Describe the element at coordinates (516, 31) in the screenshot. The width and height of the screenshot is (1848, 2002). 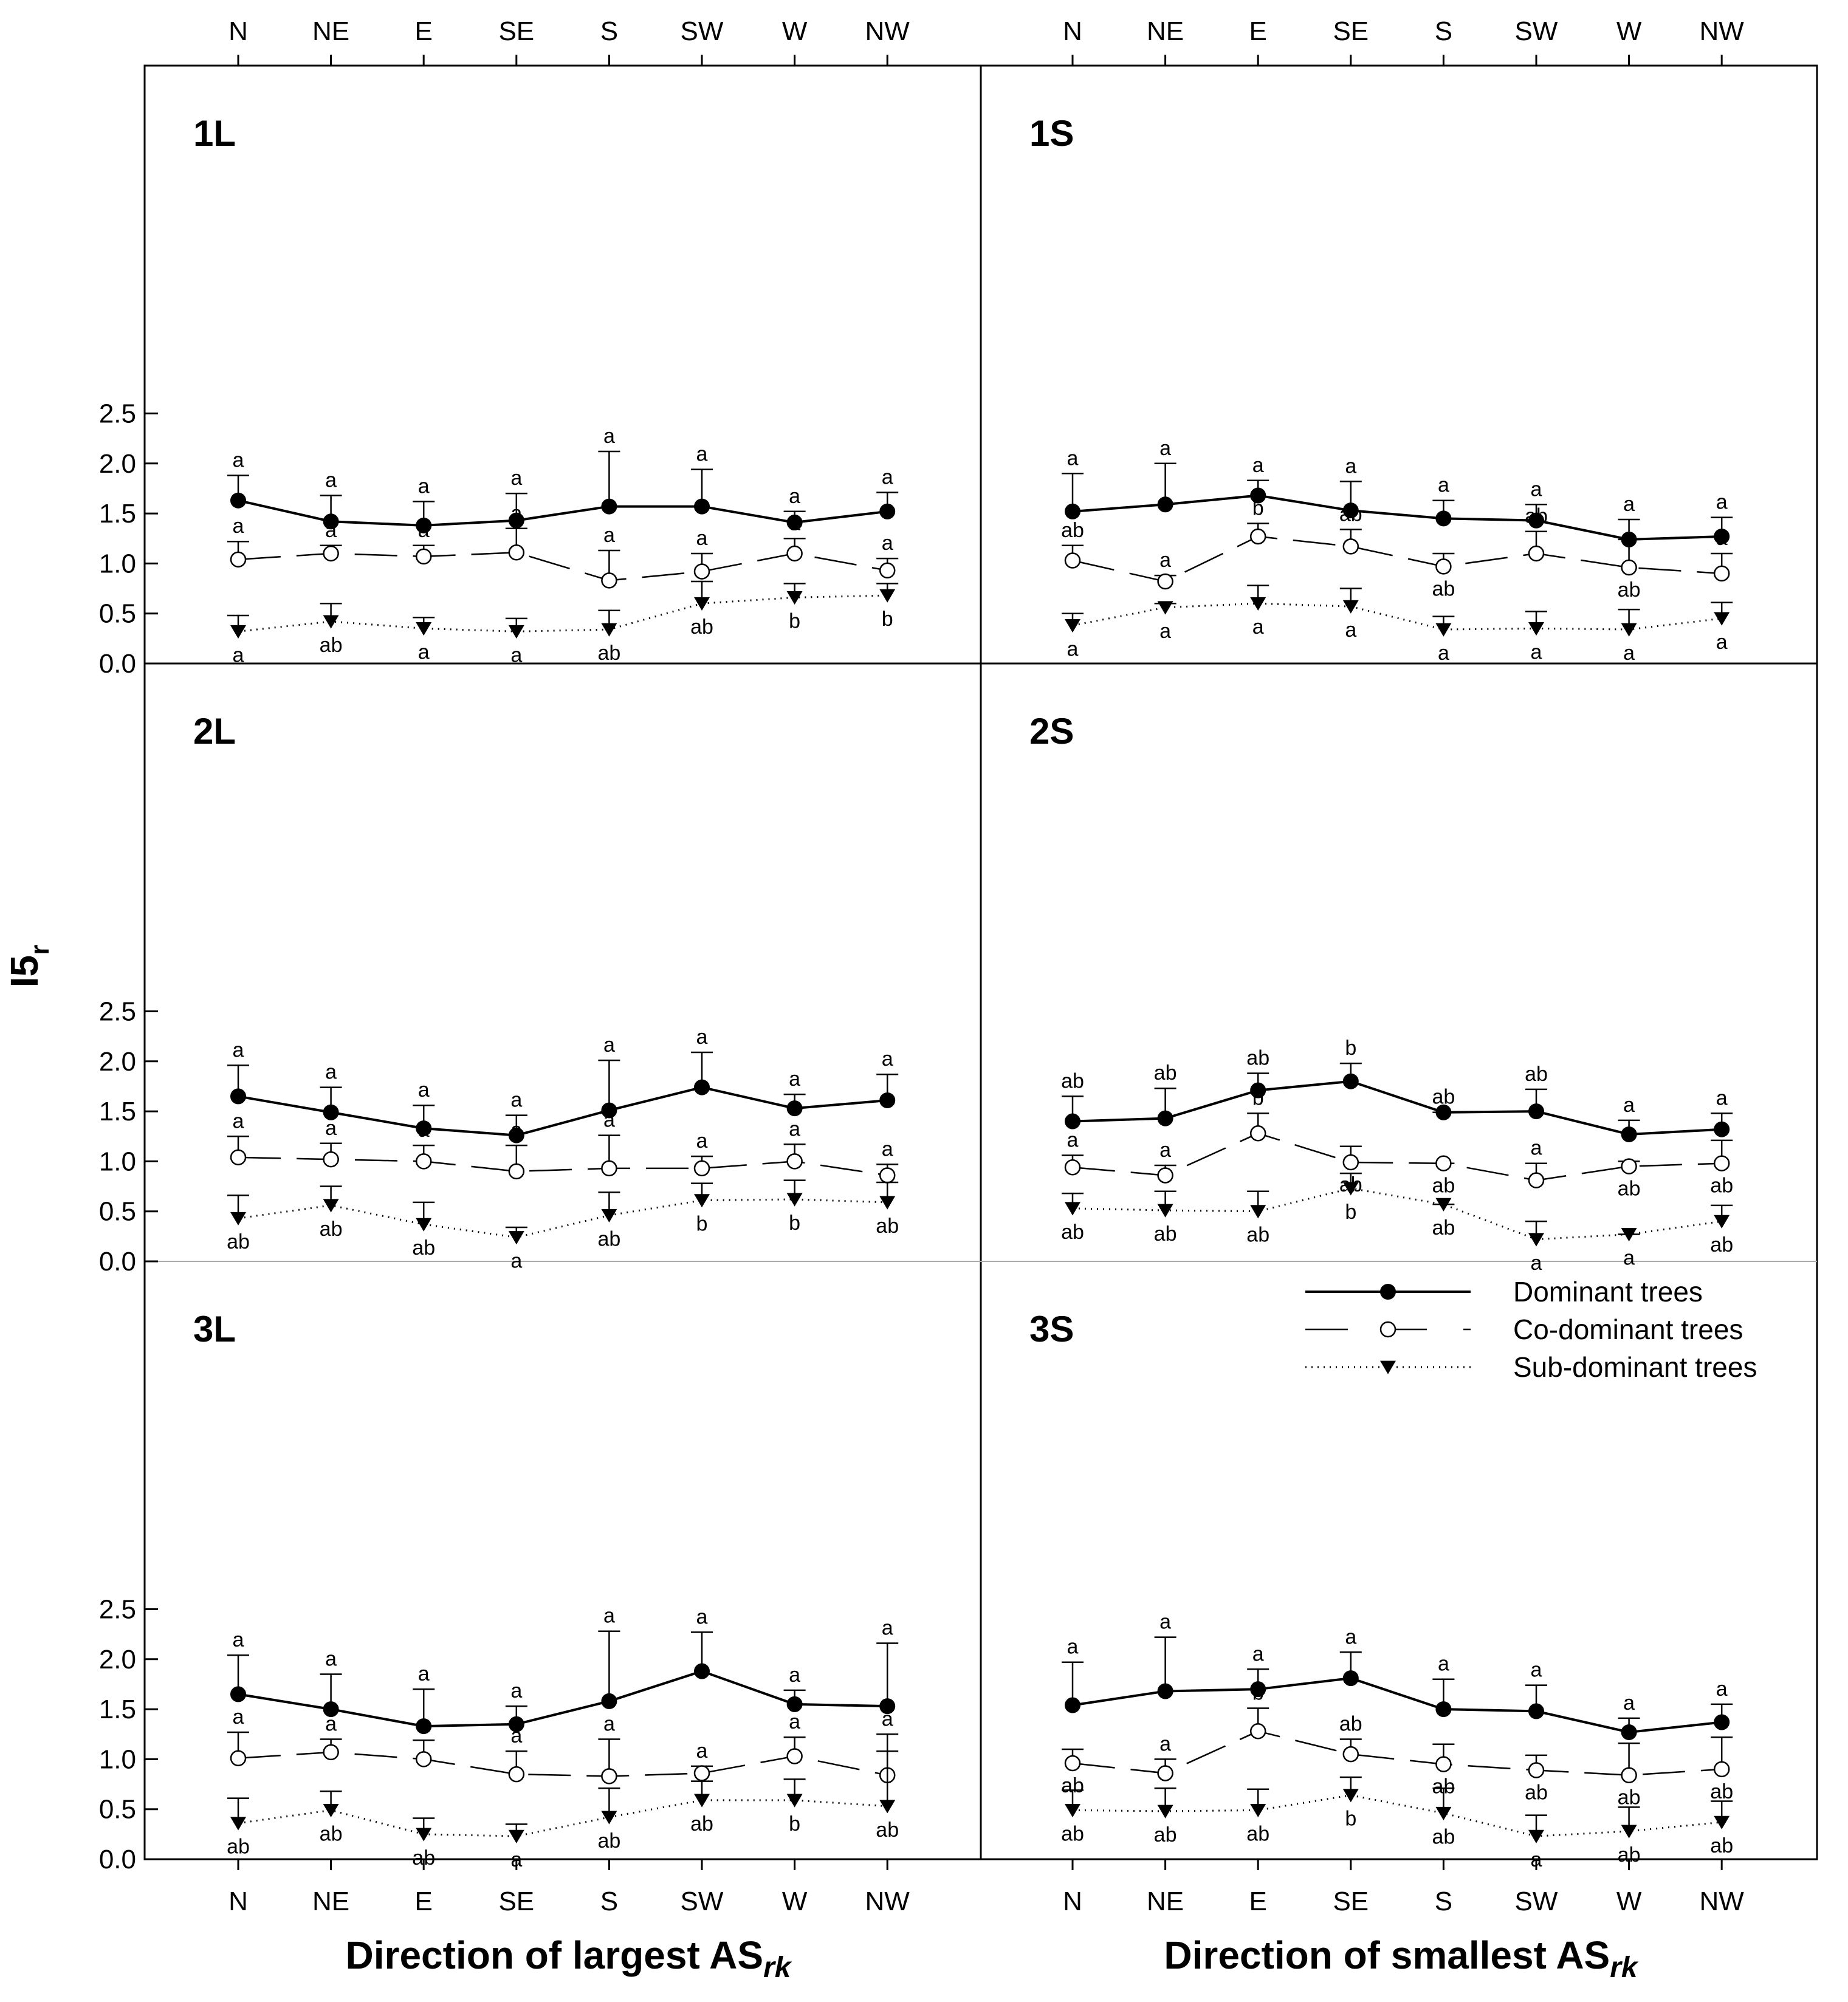
I see `x-tick-label-top: SE` at that location.